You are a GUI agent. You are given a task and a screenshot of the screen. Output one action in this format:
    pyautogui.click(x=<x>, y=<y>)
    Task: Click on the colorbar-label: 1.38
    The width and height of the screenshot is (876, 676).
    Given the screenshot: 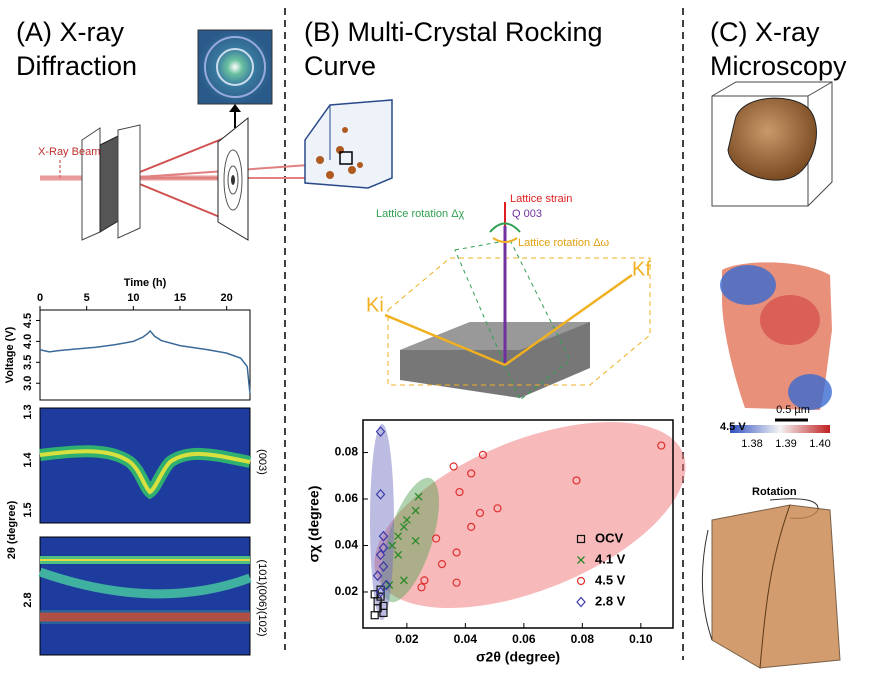 What is the action you would take?
    pyautogui.click(x=751, y=444)
    